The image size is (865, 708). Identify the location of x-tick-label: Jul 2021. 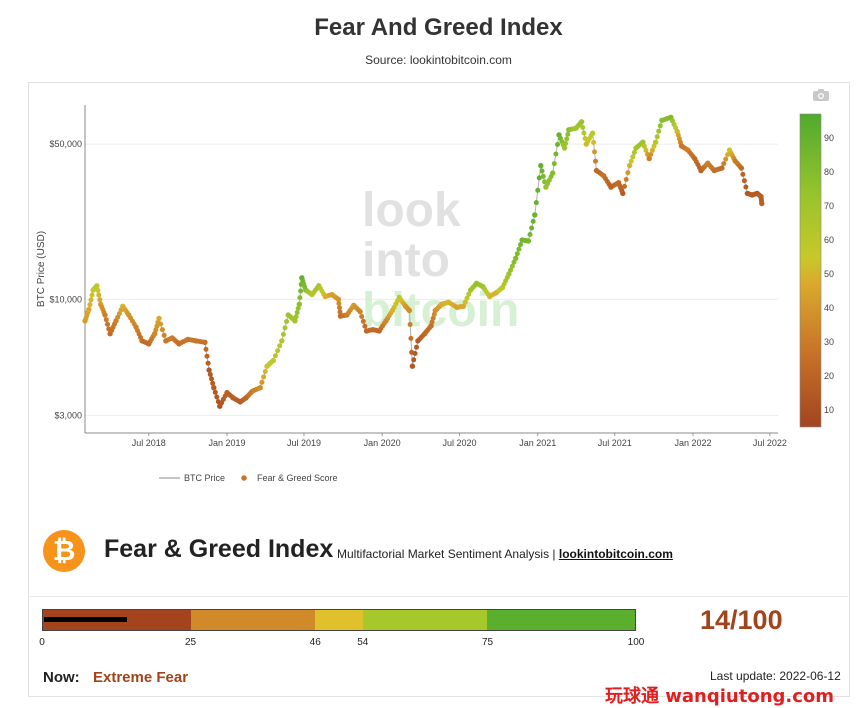
(615, 443).